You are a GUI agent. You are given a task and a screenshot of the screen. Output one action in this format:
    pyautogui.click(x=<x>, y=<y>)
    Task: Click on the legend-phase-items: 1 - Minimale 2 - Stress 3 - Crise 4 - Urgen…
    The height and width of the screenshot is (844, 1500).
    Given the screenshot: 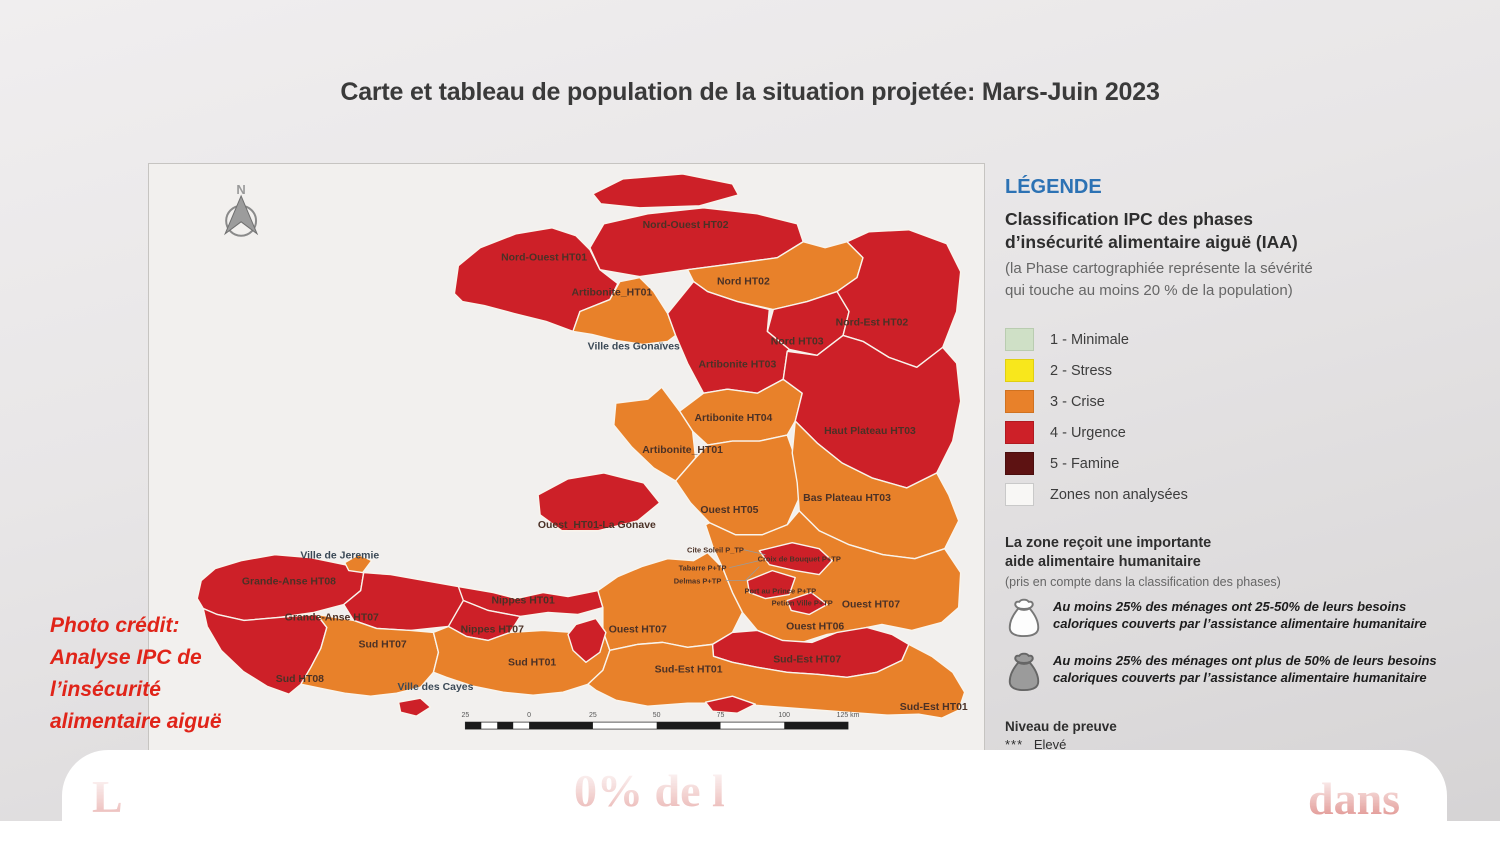 What is the action you would take?
    pyautogui.click(x=1237, y=417)
    